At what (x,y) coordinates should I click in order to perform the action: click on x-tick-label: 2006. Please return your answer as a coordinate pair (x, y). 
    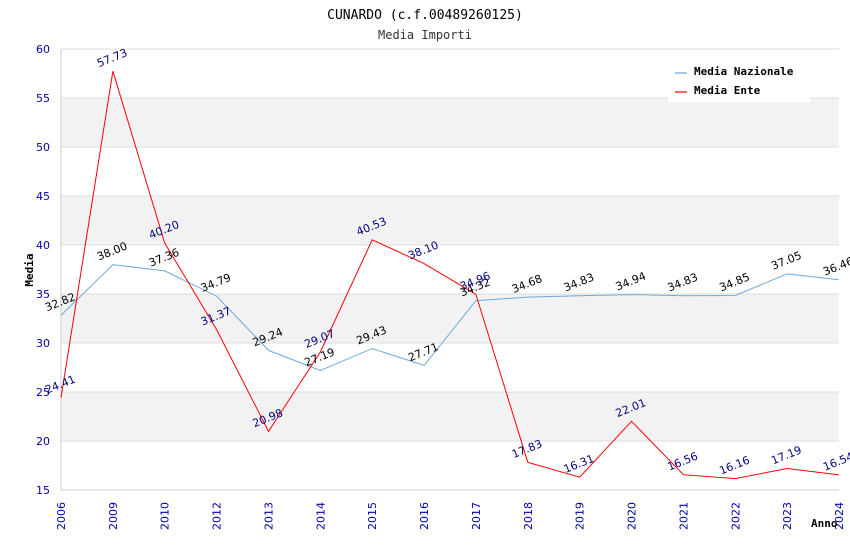
    Looking at the image, I should click on (61, 516).